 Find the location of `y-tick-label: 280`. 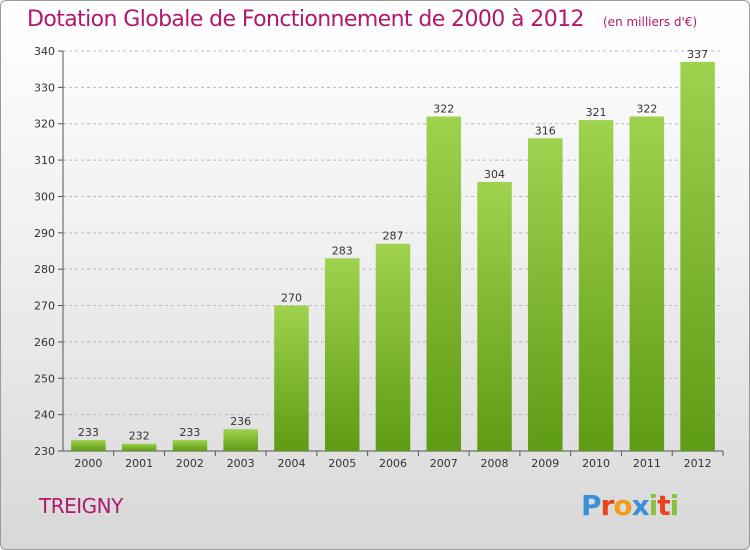

y-tick-label: 280 is located at coordinates (44, 269).